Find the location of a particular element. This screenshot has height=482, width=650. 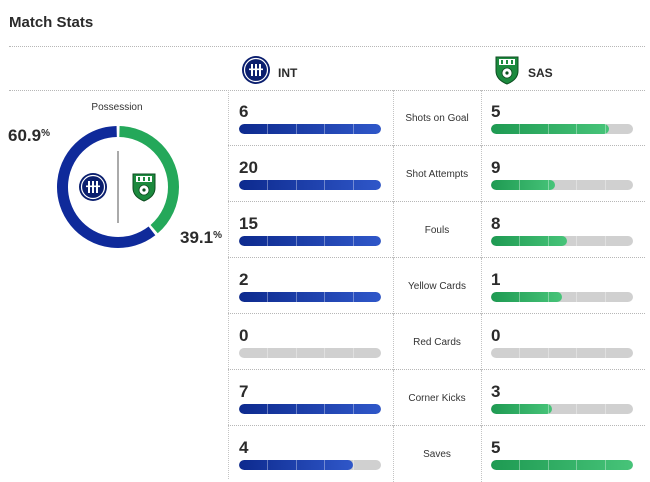

stat-home-value: 15 is located at coordinates (248, 223).